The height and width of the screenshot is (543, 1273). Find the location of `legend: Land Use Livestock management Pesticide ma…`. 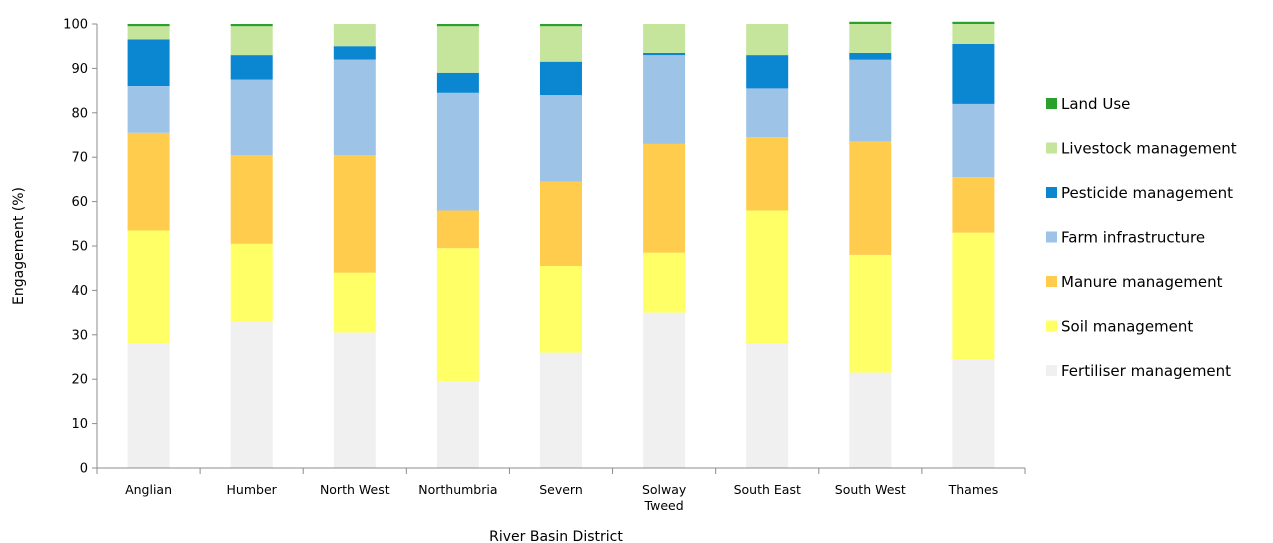

legend: Land Use Livestock management Pesticide ma… is located at coordinates (1141, 237).